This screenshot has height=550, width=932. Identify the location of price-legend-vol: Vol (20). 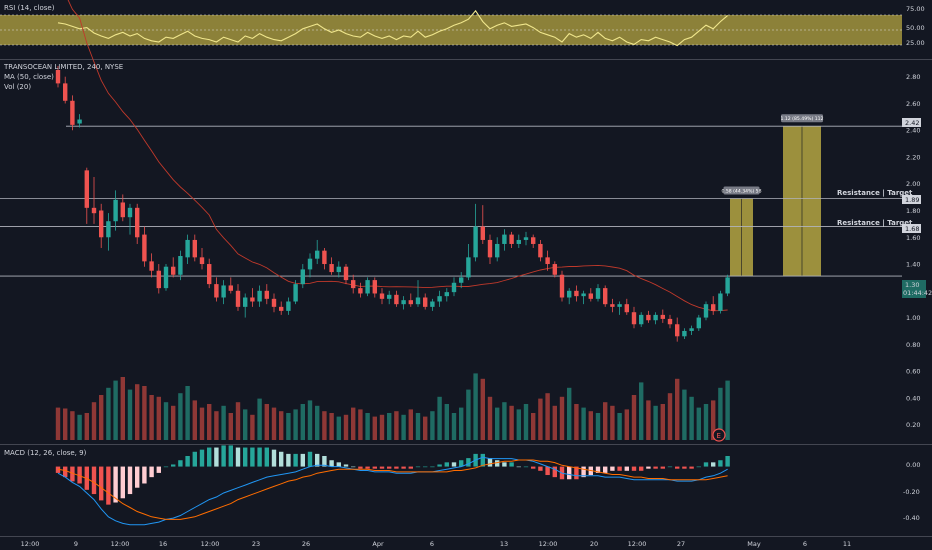
(17, 87).